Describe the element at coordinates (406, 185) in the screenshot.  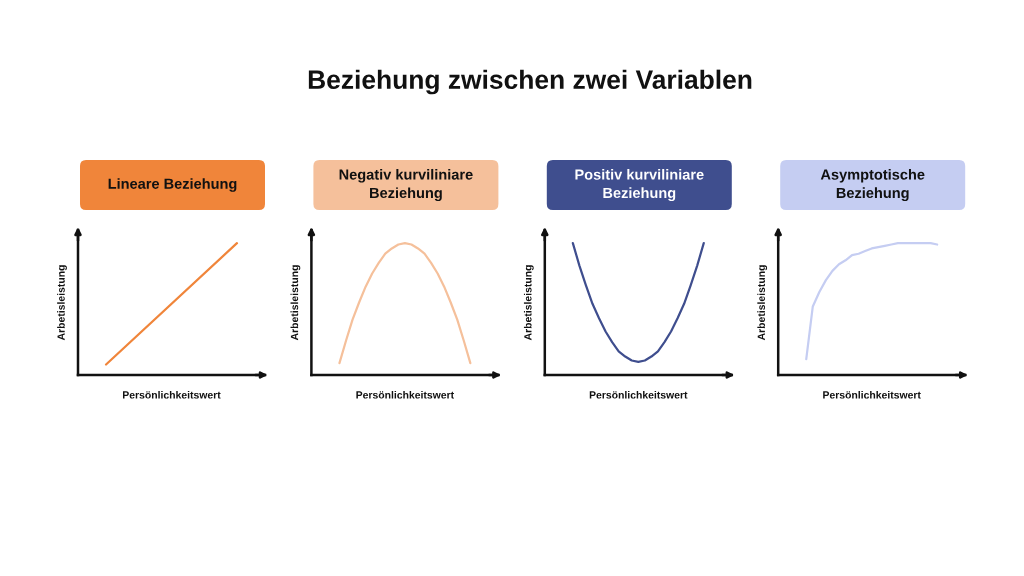
I see `chart-title: Negativ kurviliniare Beziehung` at that location.